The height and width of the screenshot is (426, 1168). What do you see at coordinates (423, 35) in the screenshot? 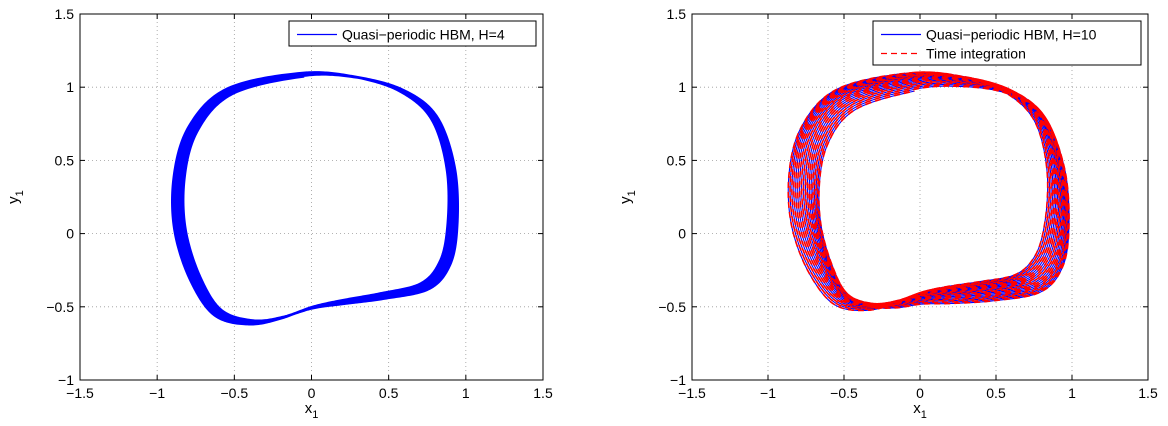
I see `legend-label: Quasi−periodic HBM, H=4` at bounding box center [423, 35].